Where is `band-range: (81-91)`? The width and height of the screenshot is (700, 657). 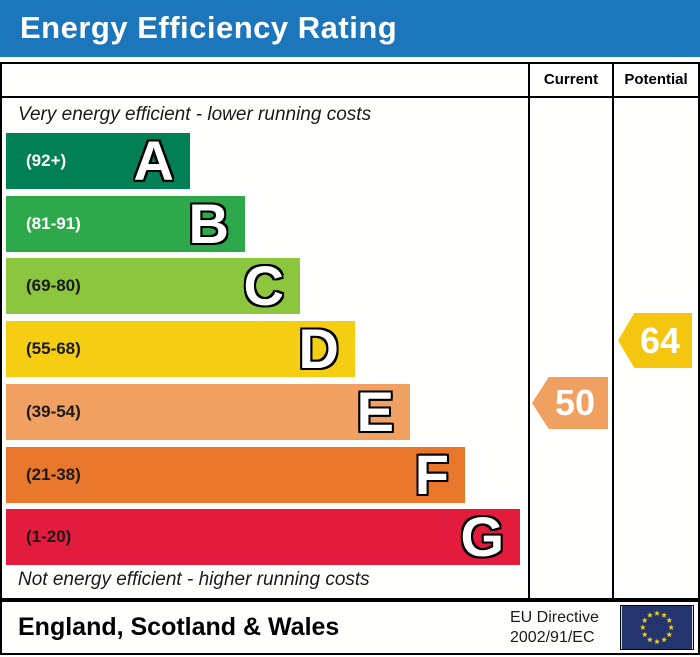 band-range: (81-91) is located at coordinates (53, 223).